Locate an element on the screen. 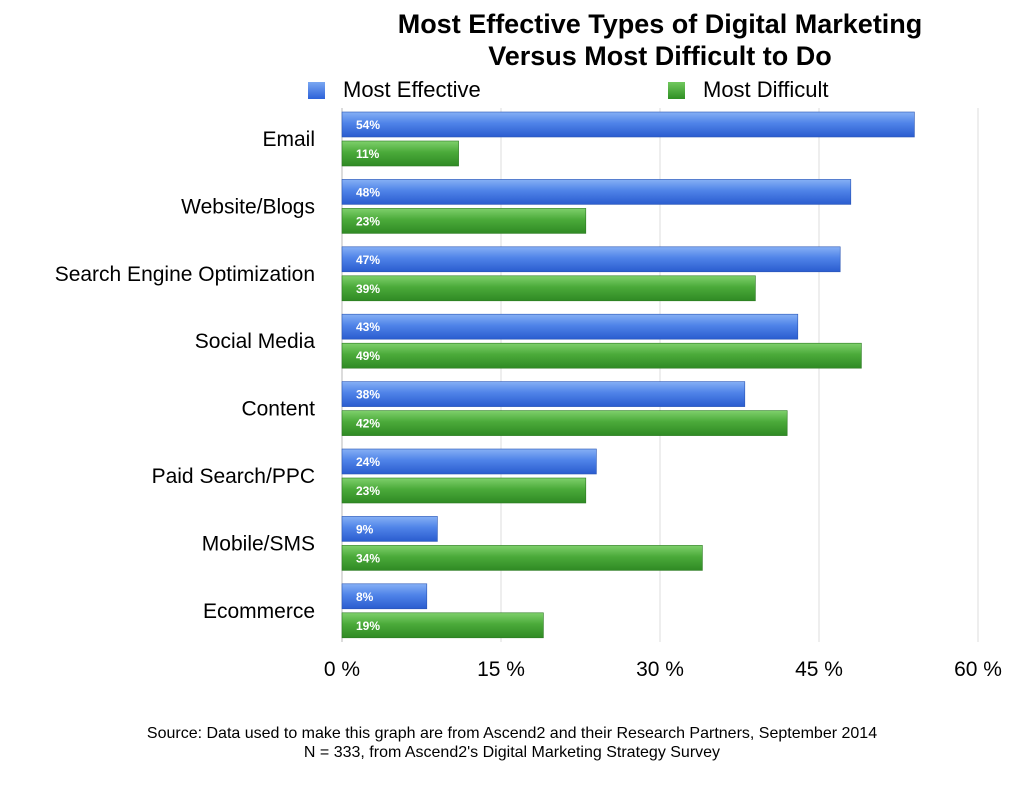 The height and width of the screenshot is (794, 1024). legend-label-most-effective: Most Effective is located at coordinates (412, 89).